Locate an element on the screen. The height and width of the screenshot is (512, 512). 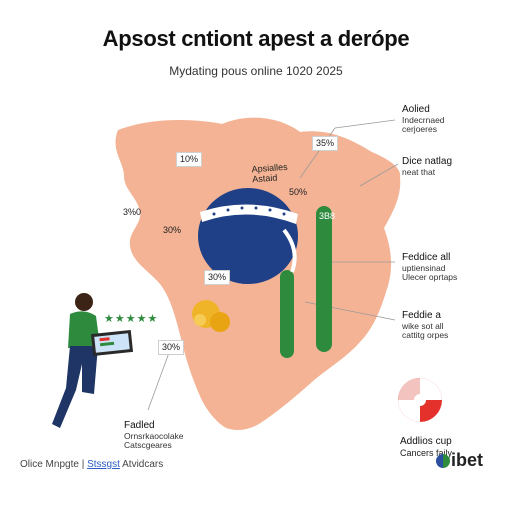
coin-stack-graphic is located at coordinates (211, 316).